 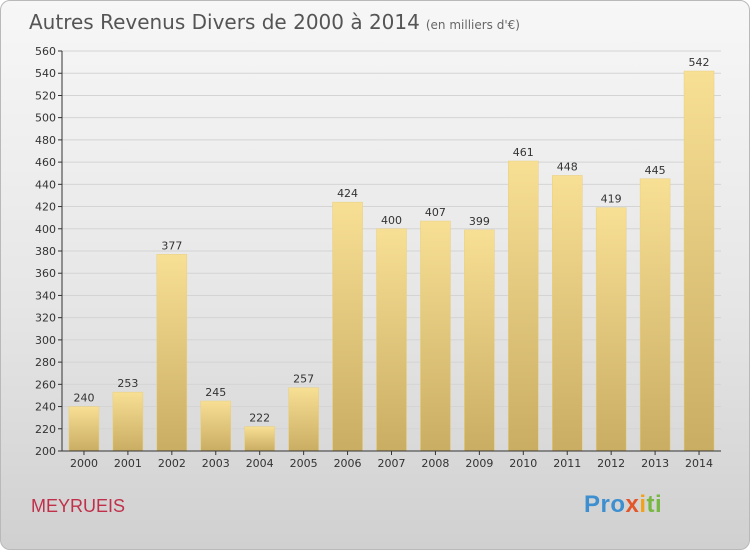 I want to click on x-tick-label: 2006, so click(x=348, y=463).